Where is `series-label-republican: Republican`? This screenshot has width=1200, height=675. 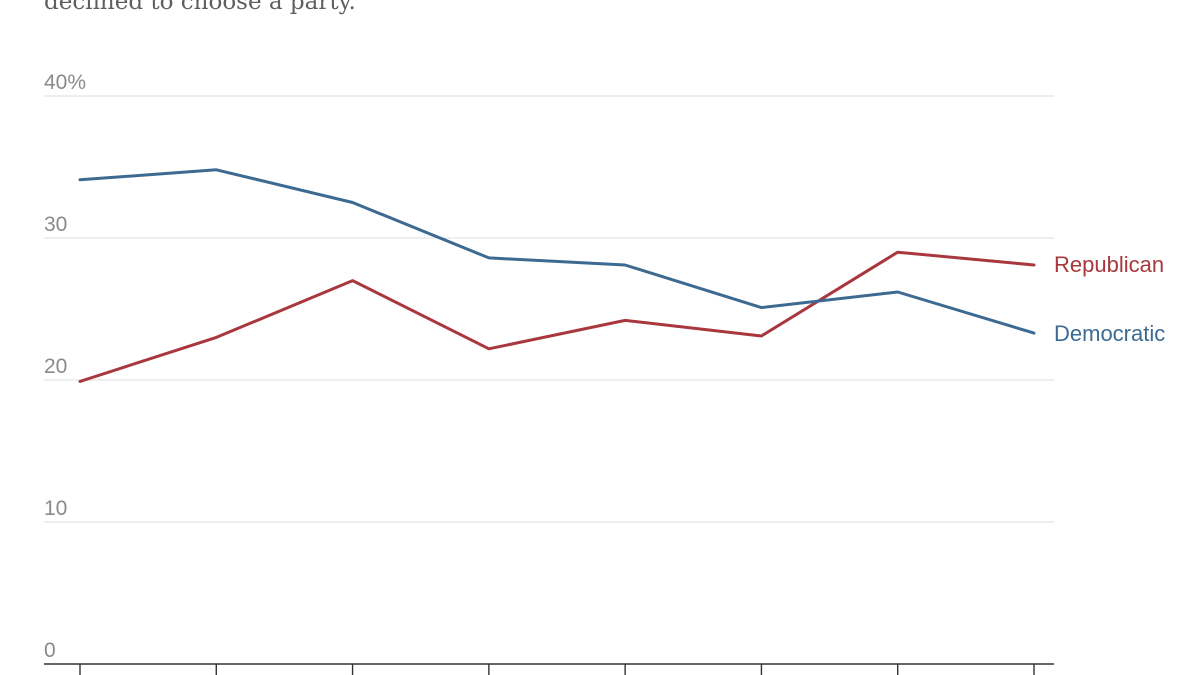 series-label-republican: Republican is located at coordinates (1109, 264).